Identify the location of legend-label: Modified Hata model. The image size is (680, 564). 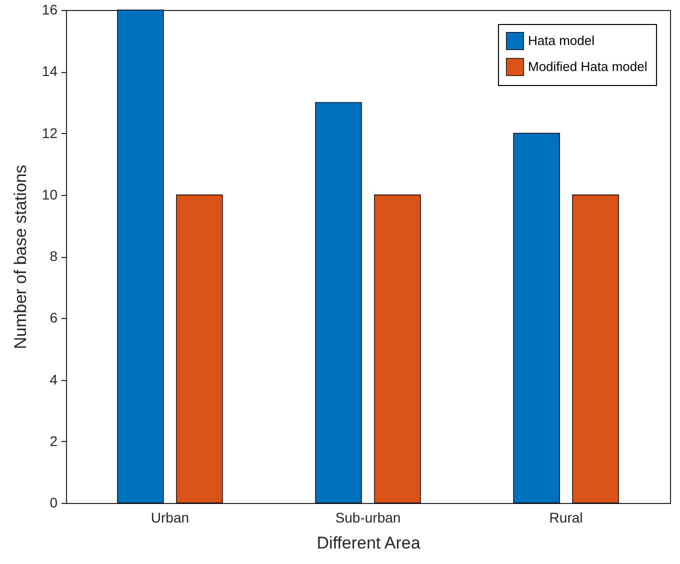
(588, 66).